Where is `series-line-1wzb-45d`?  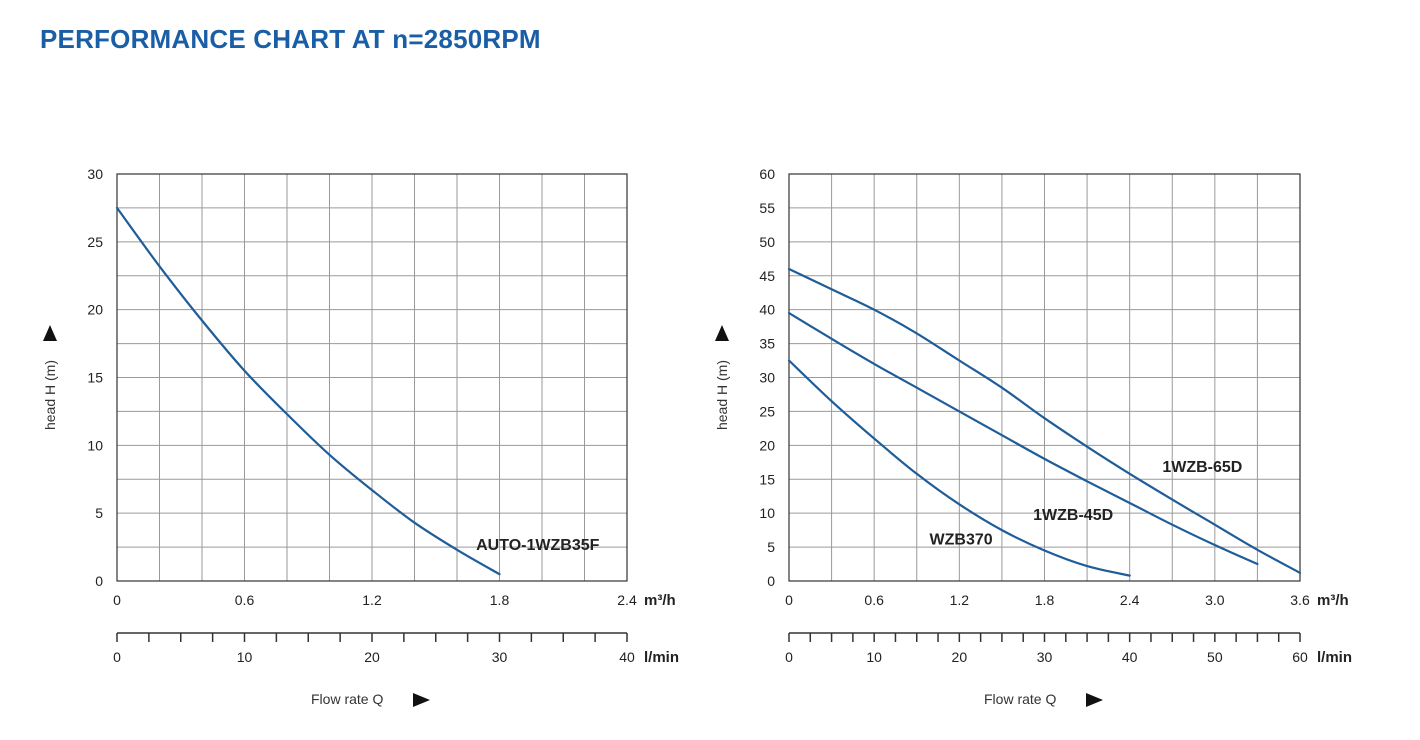 series-line-1wzb-45d is located at coordinates (1023, 439).